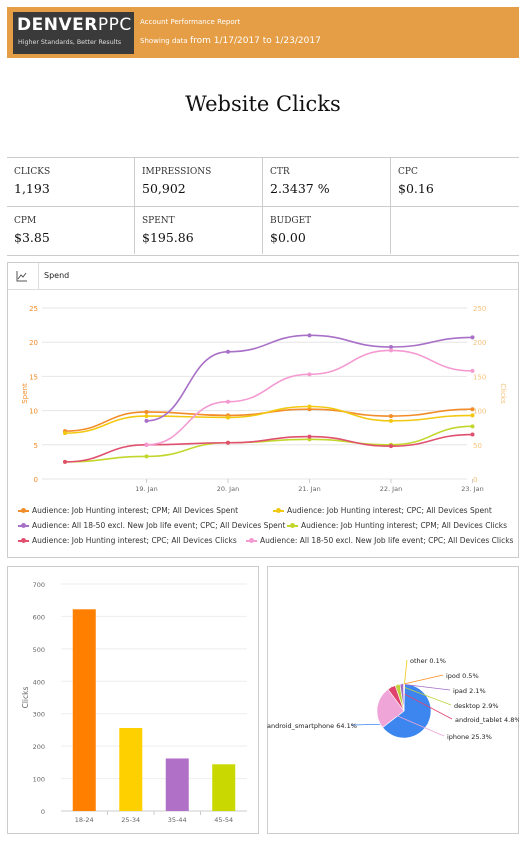 This screenshot has width=526, height=843. What do you see at coordinates (280, 172) in the screenshot?
I see `metric-label: CTR` at bounding box center [280, 172].